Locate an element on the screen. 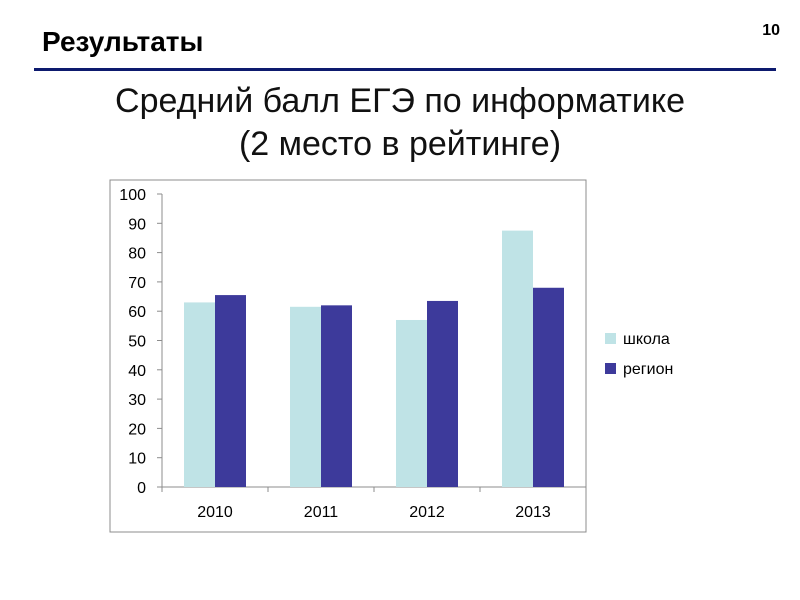 This screenshot has height=600, width=800. header-divider is located at coordinates (405, 69).